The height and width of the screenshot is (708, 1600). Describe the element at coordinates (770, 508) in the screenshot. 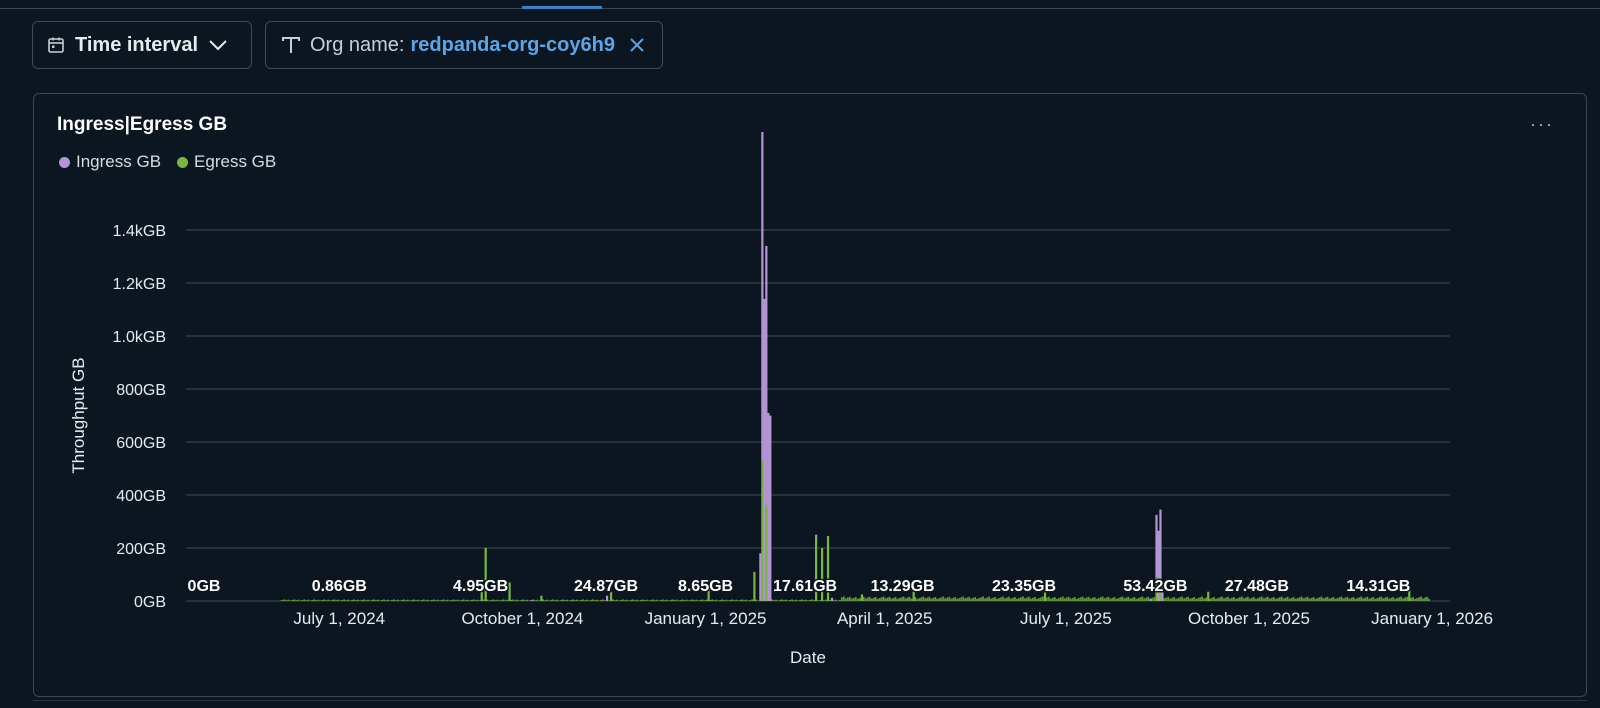

I see `ingress-bar` at that location.